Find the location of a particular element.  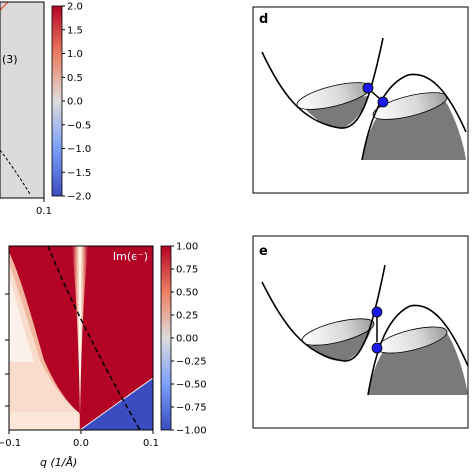

top-colorbar-tick-label: 0.5 is located at coordinates (75, 78).